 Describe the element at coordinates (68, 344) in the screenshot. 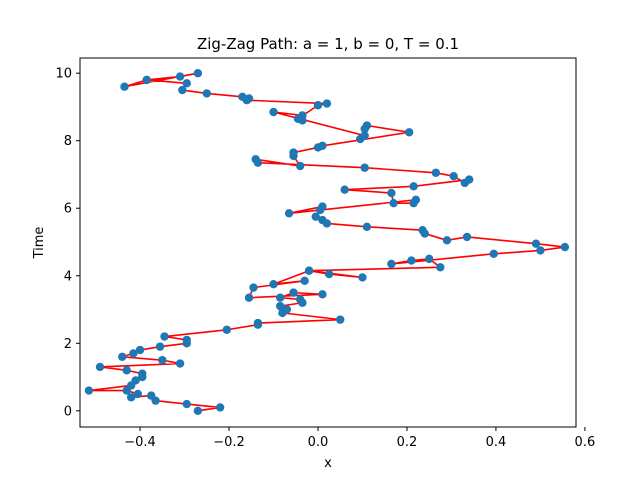

I see `y-tick-label: 2` at that location.